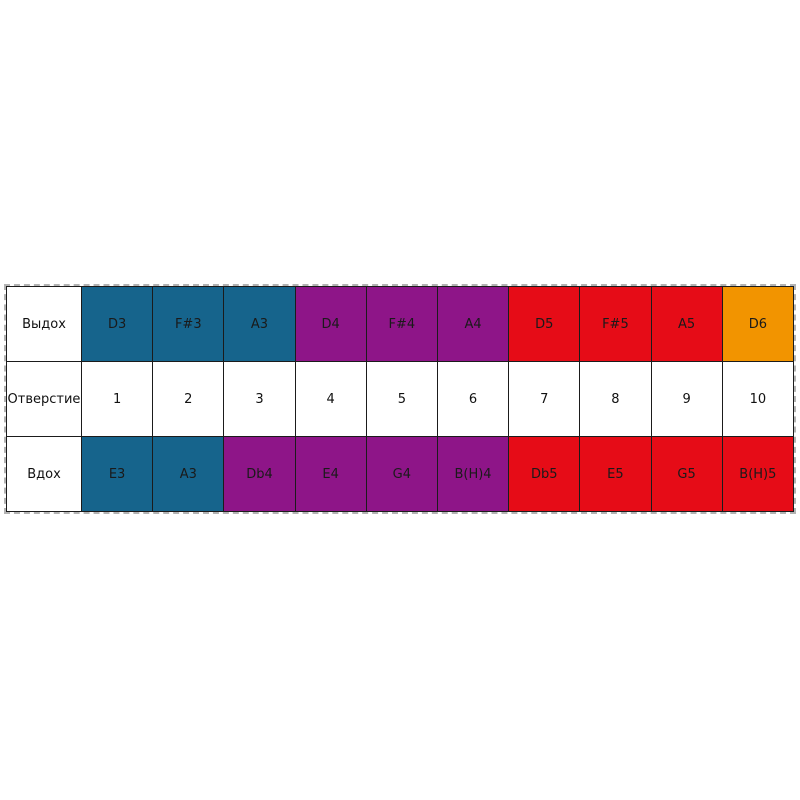  I want to click on hole-number-cell-8: 8, so click(615, 399).